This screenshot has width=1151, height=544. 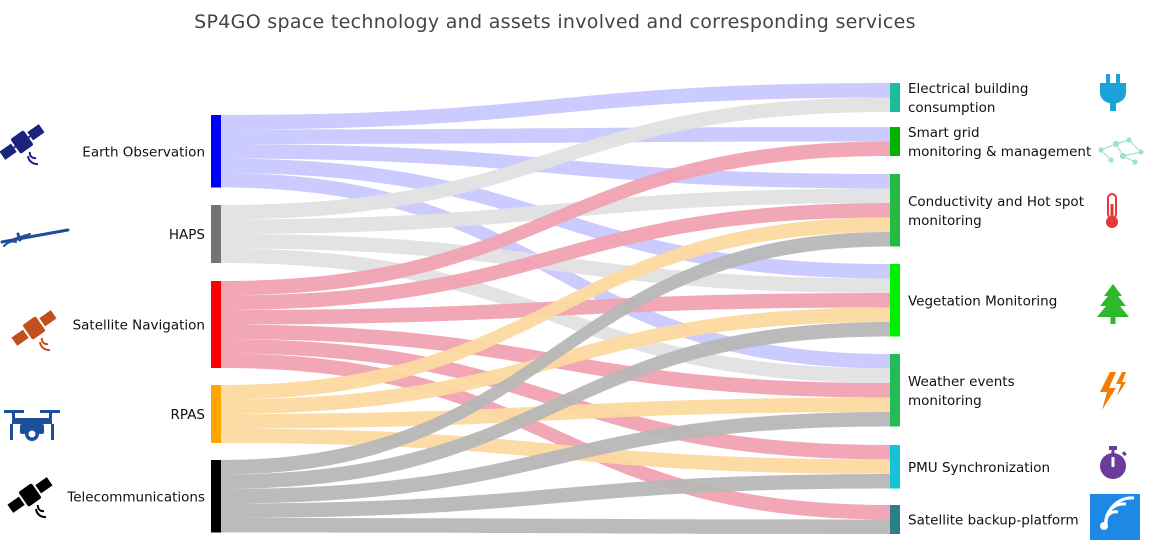 What do you see at coordinates (1113, 462) in the screenshot?
I see `stopwatch-icon` at bounding box center [1113, 462].